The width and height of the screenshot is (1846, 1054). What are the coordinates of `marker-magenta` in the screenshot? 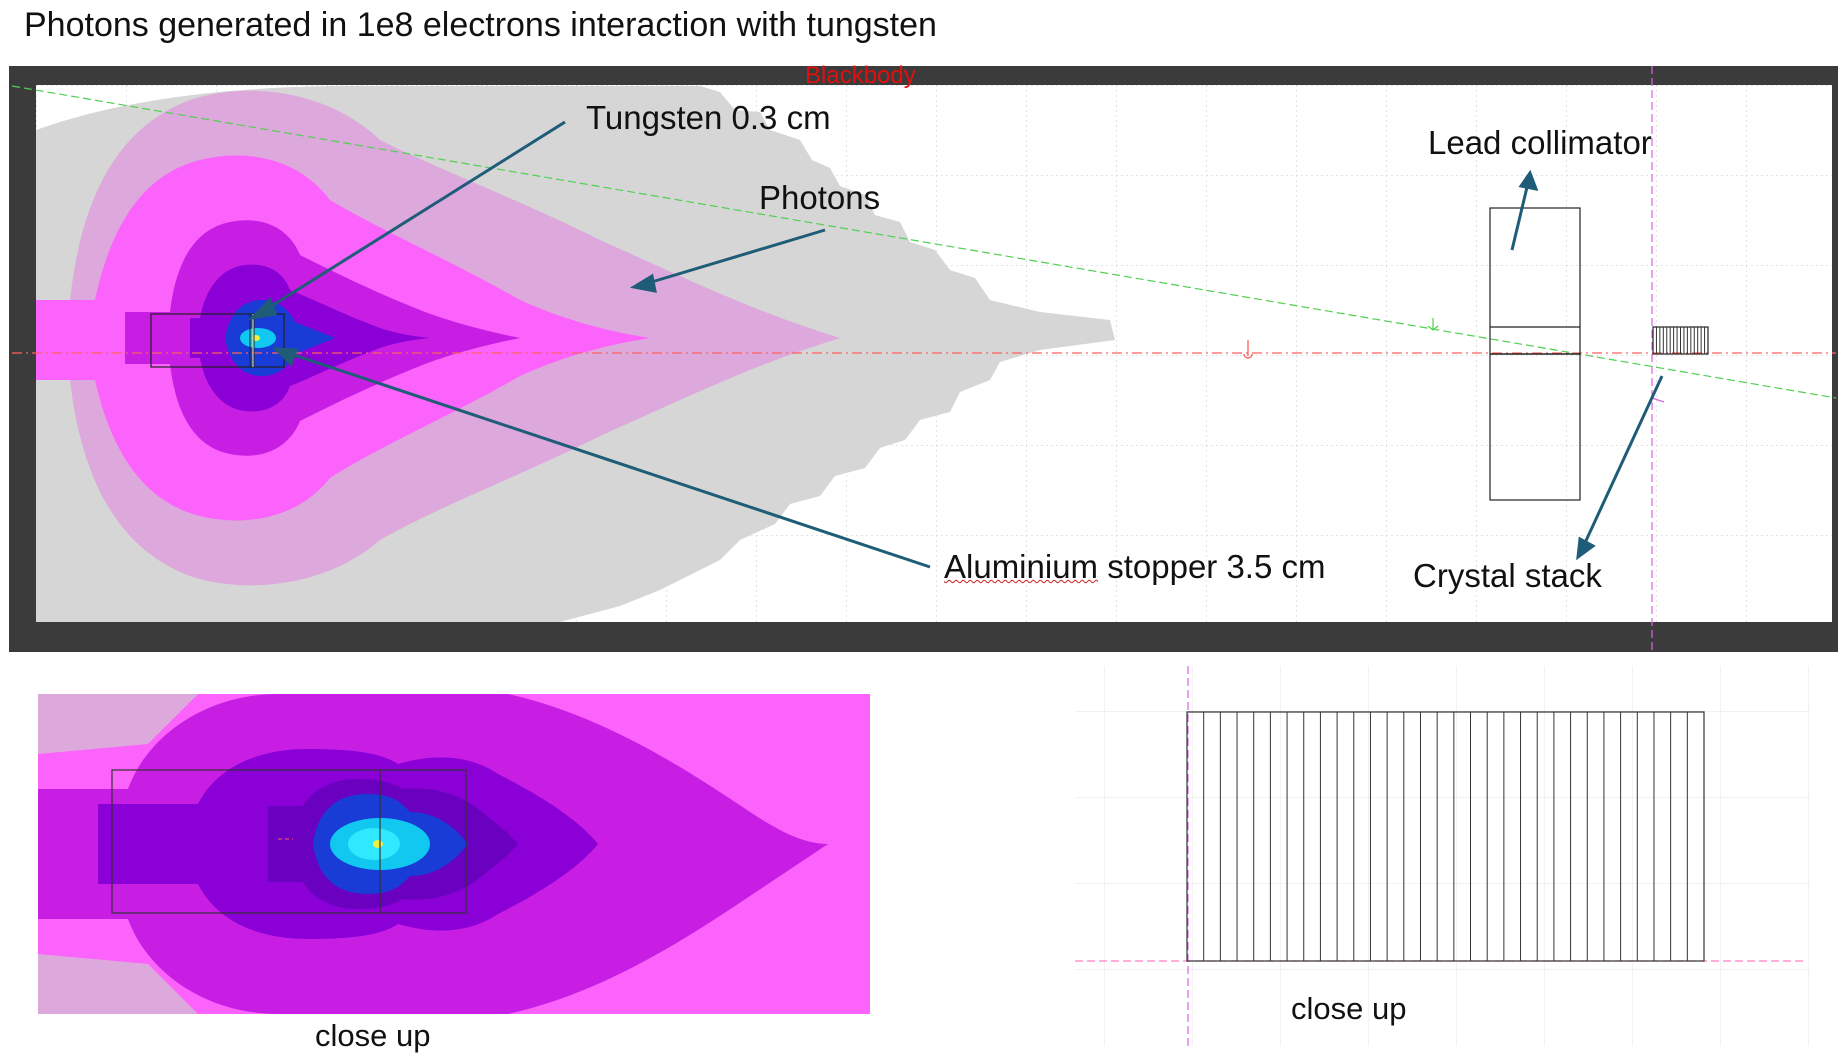 It's located at (1658, 400).